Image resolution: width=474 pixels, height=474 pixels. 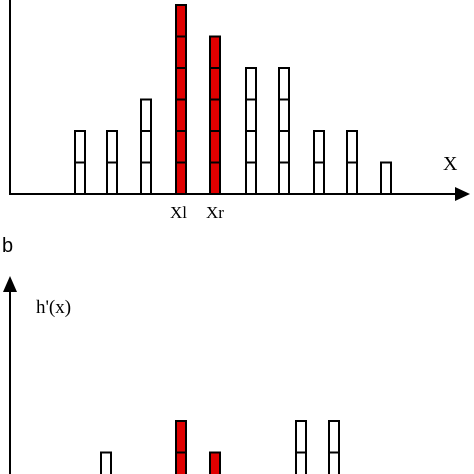 What do you see at coordinates (7, 246) in the screenshot?
I see `panel-b-letter: b` at bounding box center [7, 246].